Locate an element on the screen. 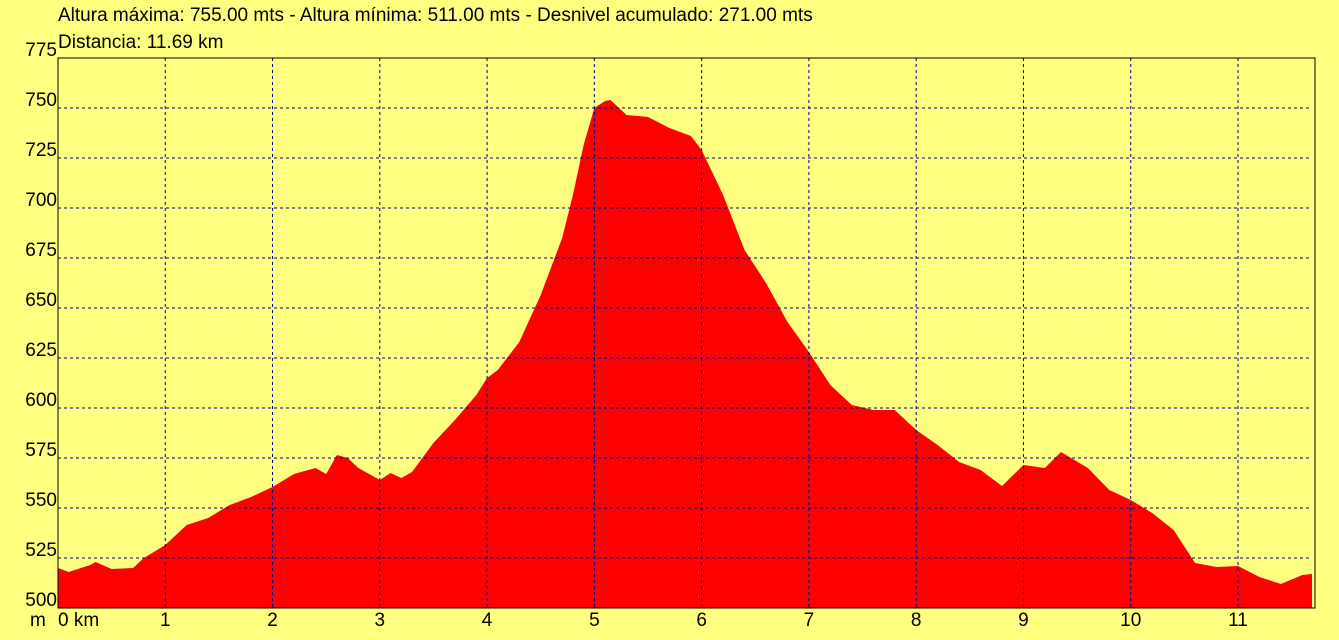 This screenshot has height=640, width=1339. y-tick-label: 725 is located at coordinates (41, 150).